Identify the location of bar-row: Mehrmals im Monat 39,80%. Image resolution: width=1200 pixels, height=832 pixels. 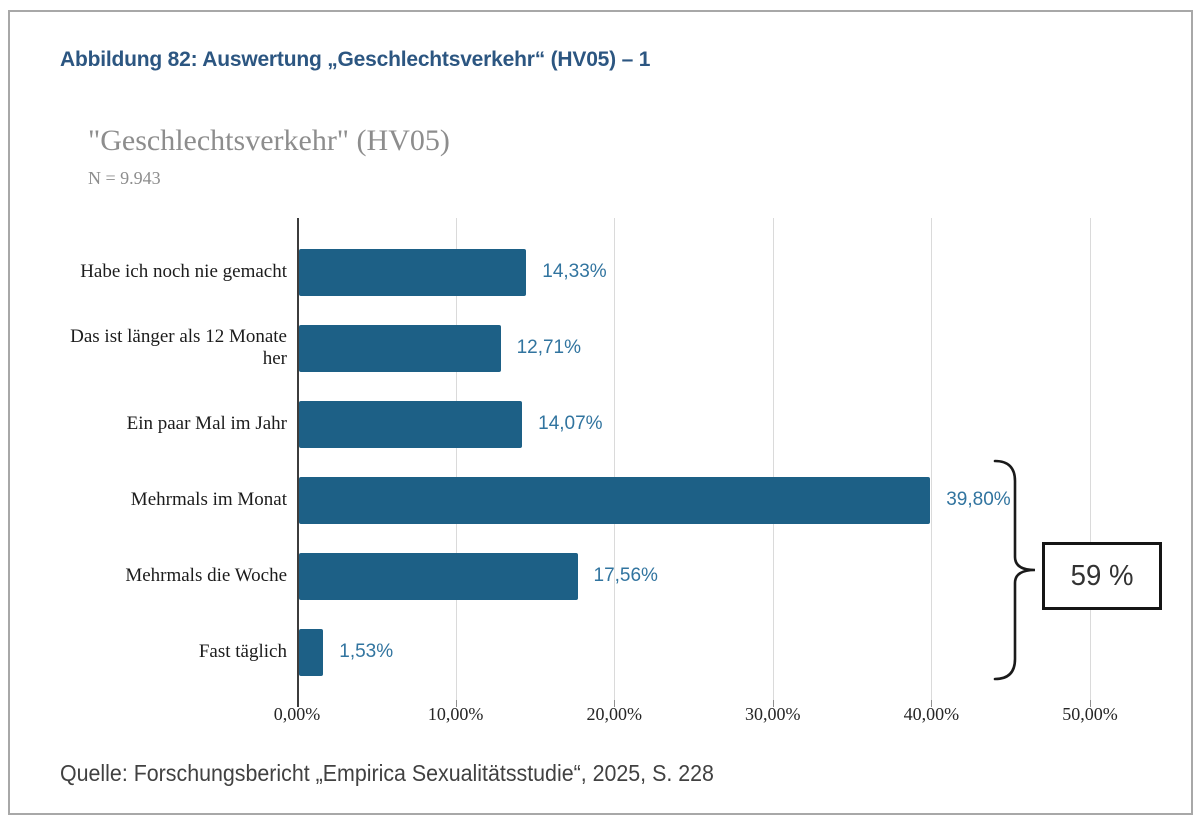
(612, 500).